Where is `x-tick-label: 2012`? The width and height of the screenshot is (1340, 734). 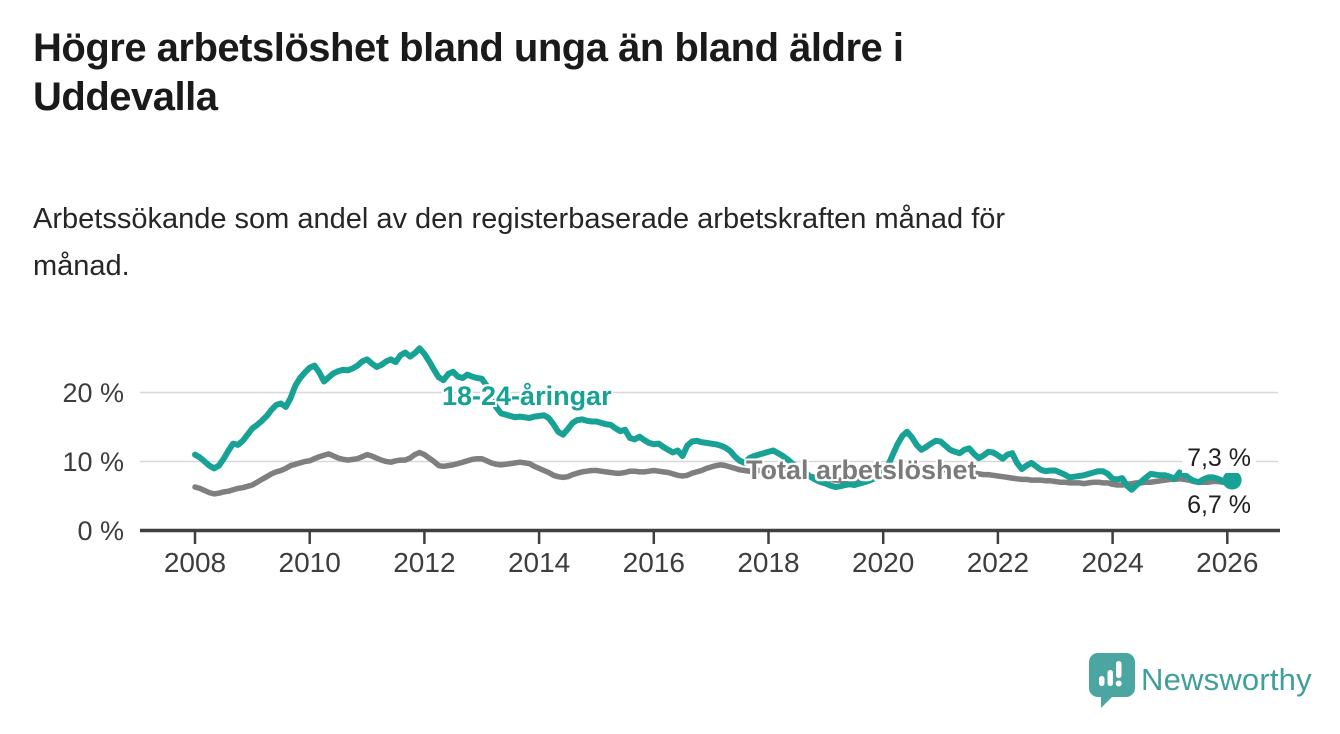
x-tick-label: 2012 is located at coordinates (424, 562).